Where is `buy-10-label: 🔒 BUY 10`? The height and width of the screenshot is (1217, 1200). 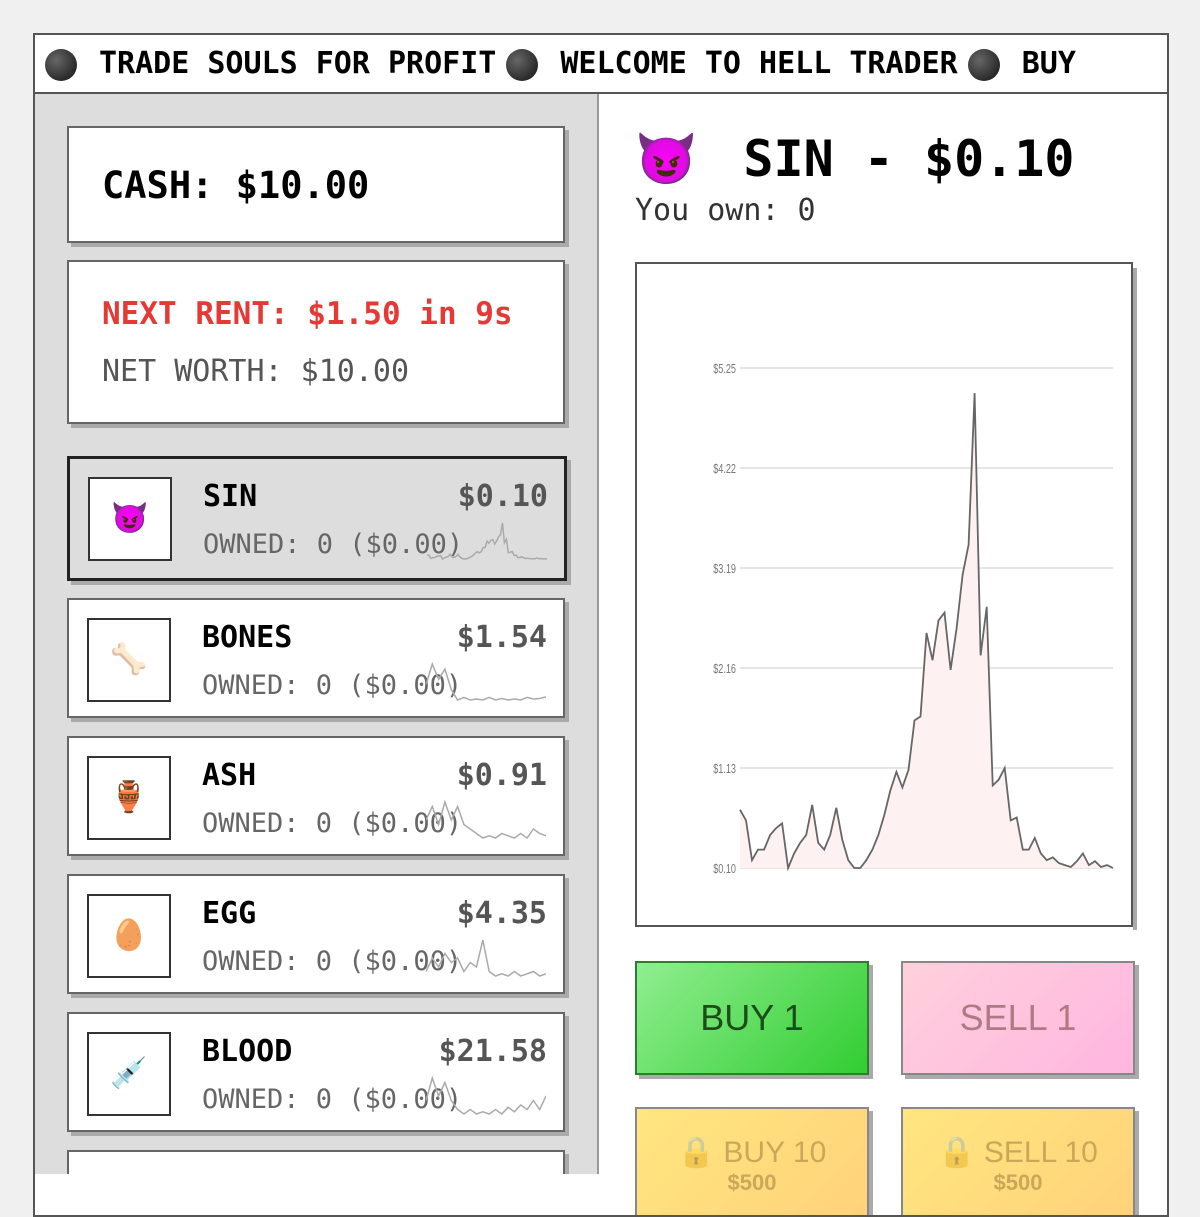 buy-10-label: 🔒 BUY 10 is located at coordinates (752, 1152).